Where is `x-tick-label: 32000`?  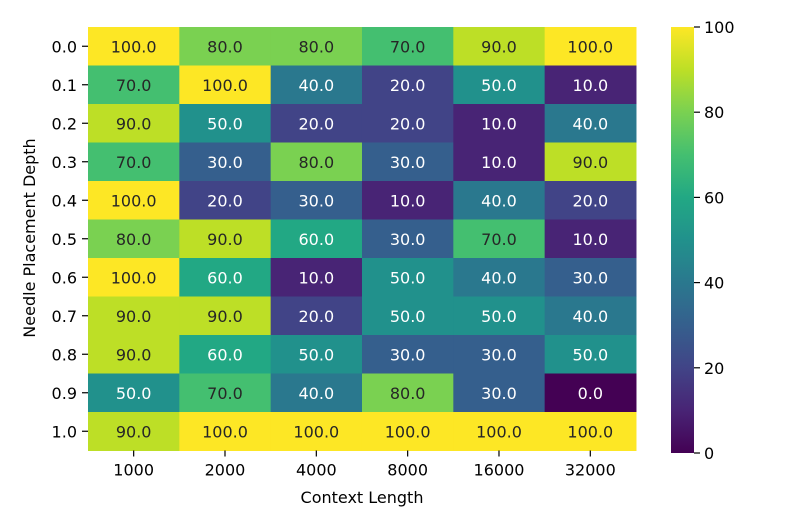
x-tick-label: 32000 is located at coordinates (590, 470).